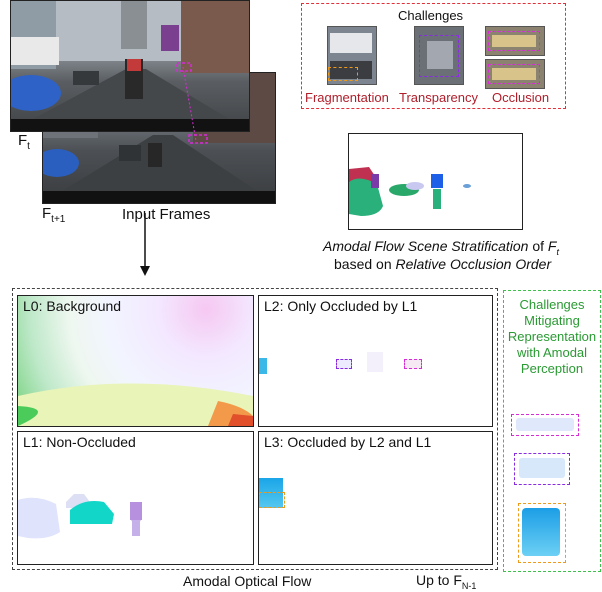 This screenshot has height=592, width=602. What do you see at coordinates (79, 442) in the screenshot?
I see `layer-l1-title: L1: Non-Occluded` at bounding box center [79, 442].